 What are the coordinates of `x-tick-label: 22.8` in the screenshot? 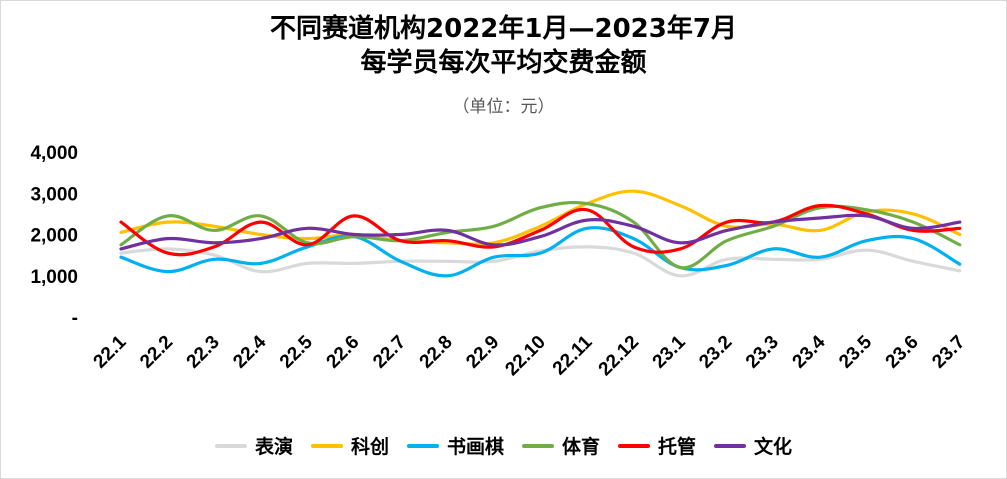 It's located at (436, 352).